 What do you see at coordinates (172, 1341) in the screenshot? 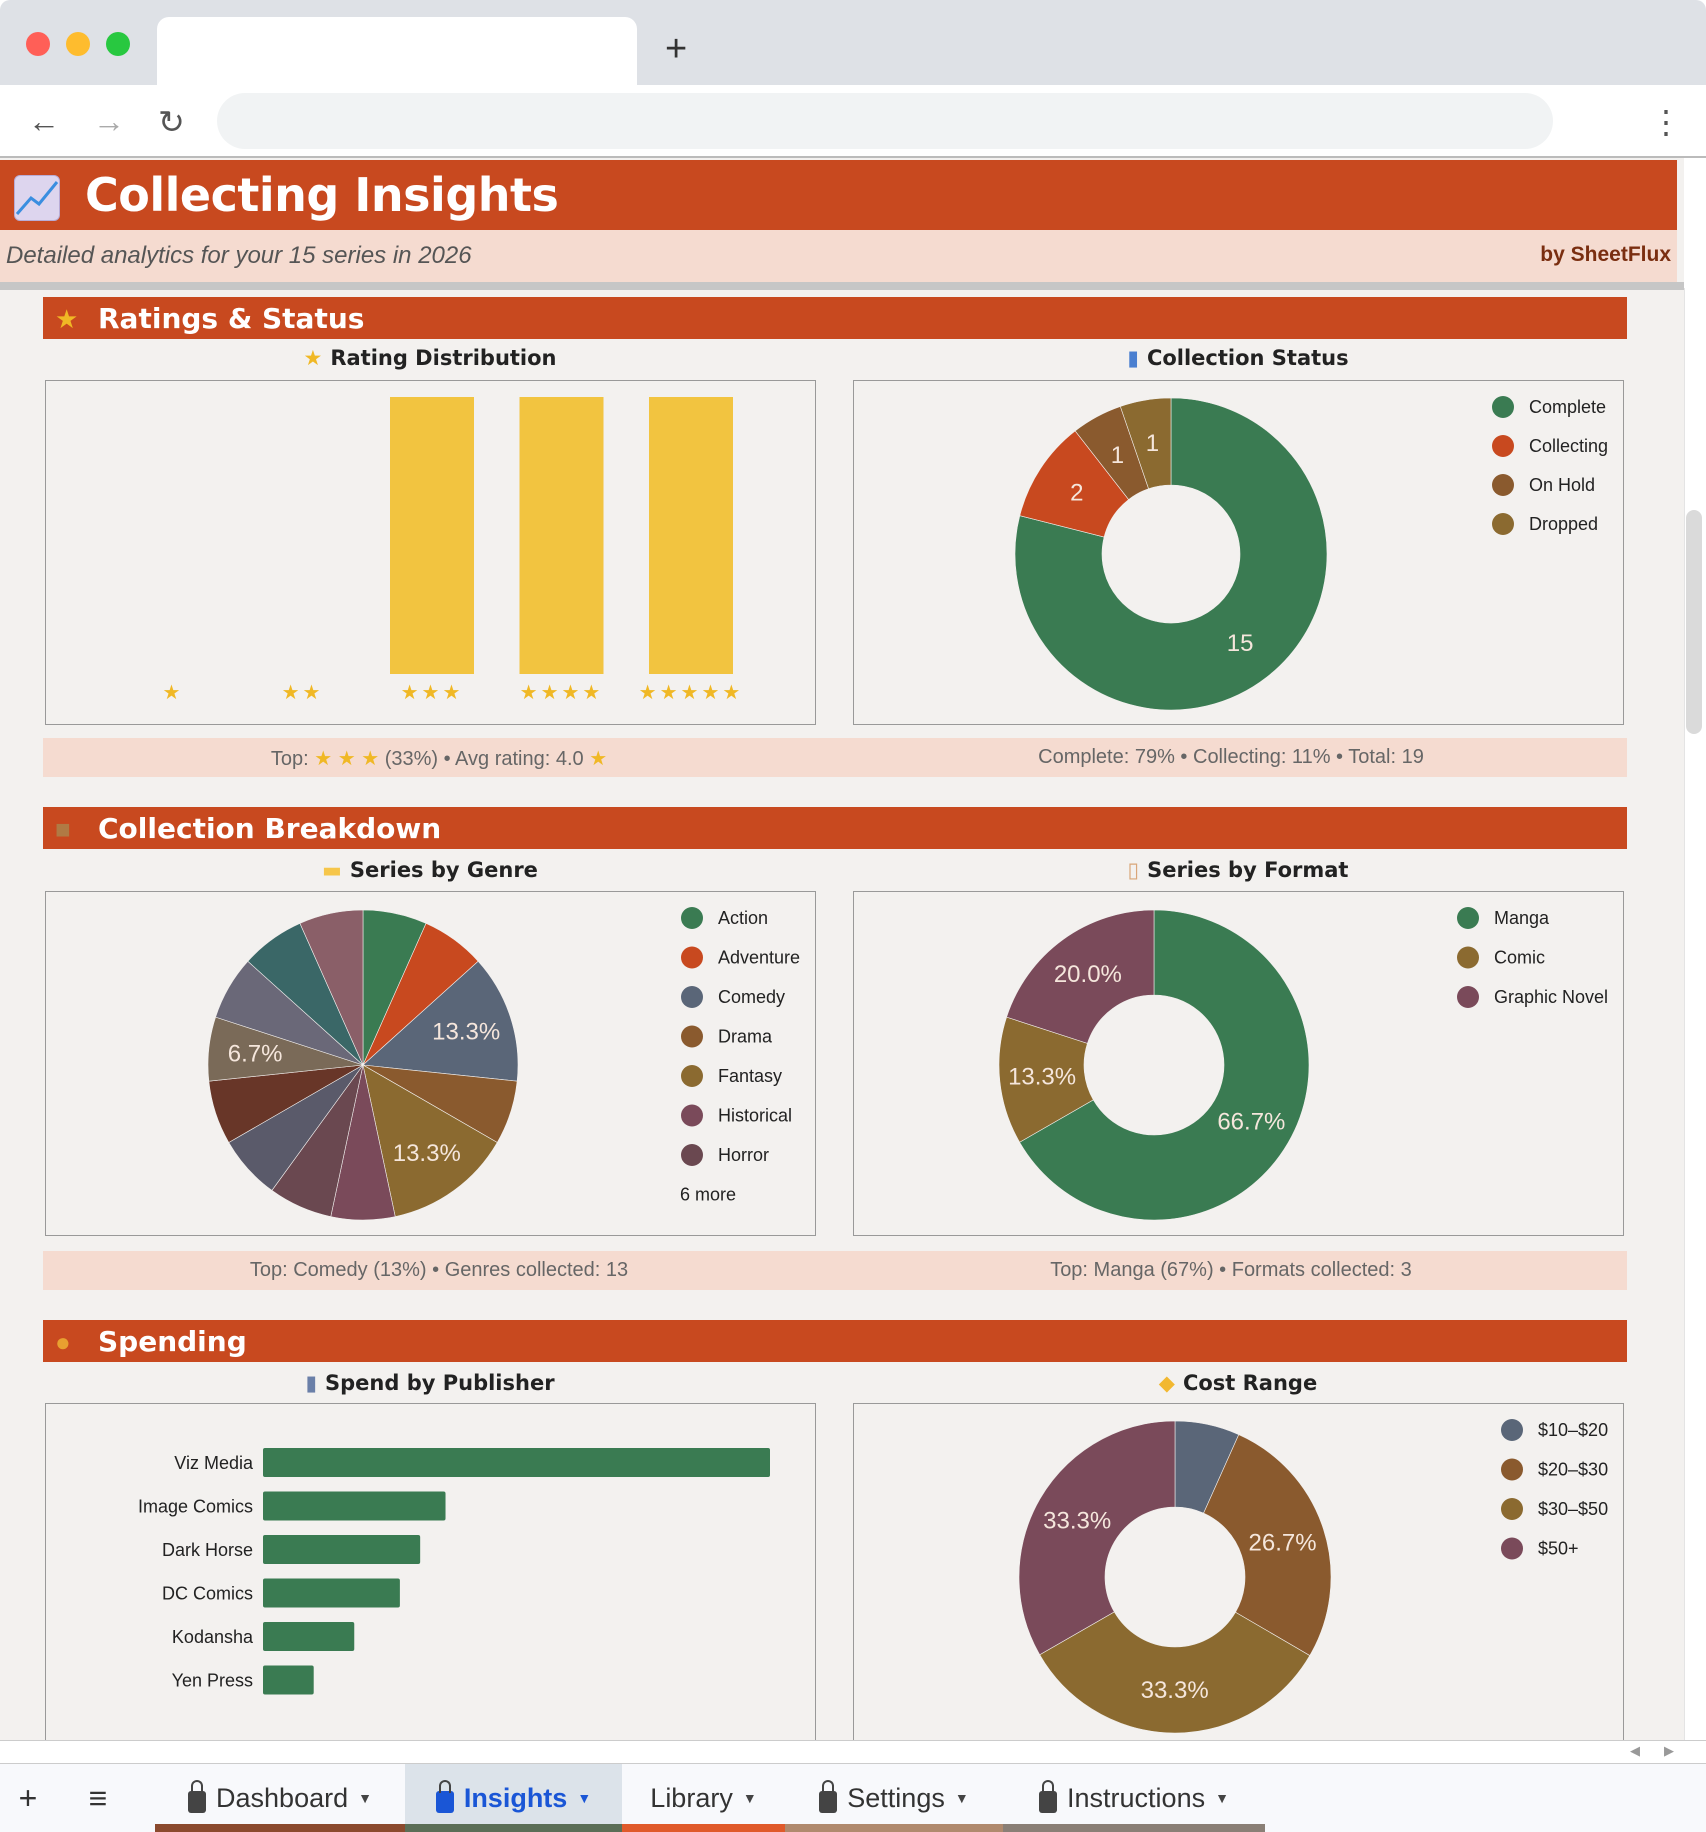
I see `section-title: Spending` at bounding box center [172, 1341].